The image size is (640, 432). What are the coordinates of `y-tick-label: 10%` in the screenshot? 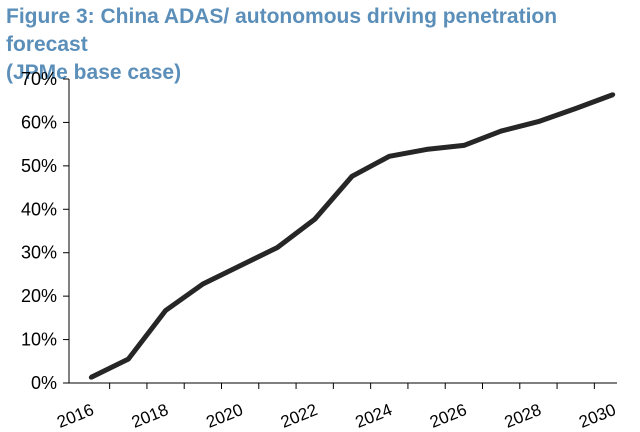 It's located at (39, 340).